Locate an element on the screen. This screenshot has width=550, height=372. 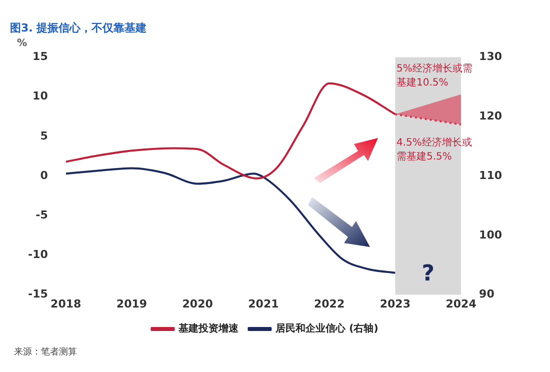
y2-tick-label: 110 is located at coordinates (490, 175).